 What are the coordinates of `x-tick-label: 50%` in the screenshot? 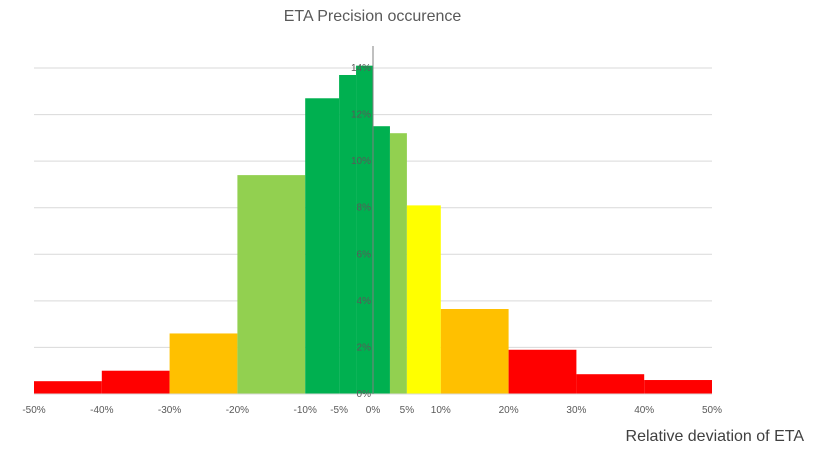 It's located at (712, 410).